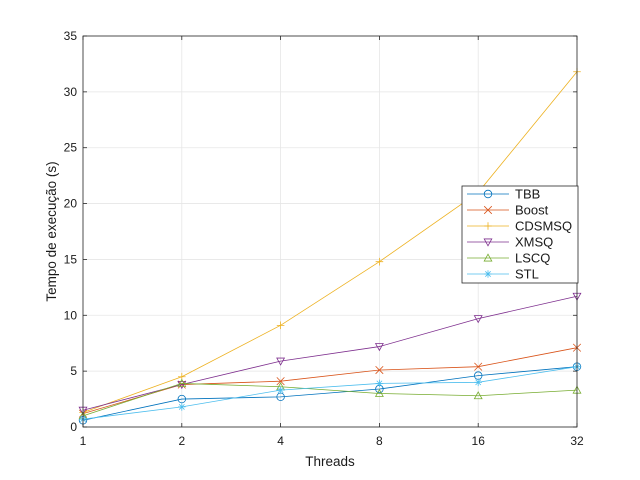 The image size is (640, 480). Describe the element at coordinates (488, 210) in the screenshot. I see `legend-marker-boost` at that location.